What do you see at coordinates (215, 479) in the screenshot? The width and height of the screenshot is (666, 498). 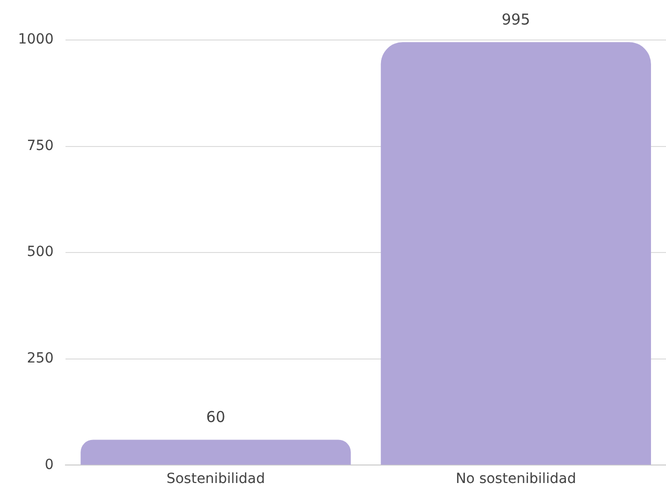 I see `x-tick-label: Sostenibilidad` at bounding box center [215, 479].